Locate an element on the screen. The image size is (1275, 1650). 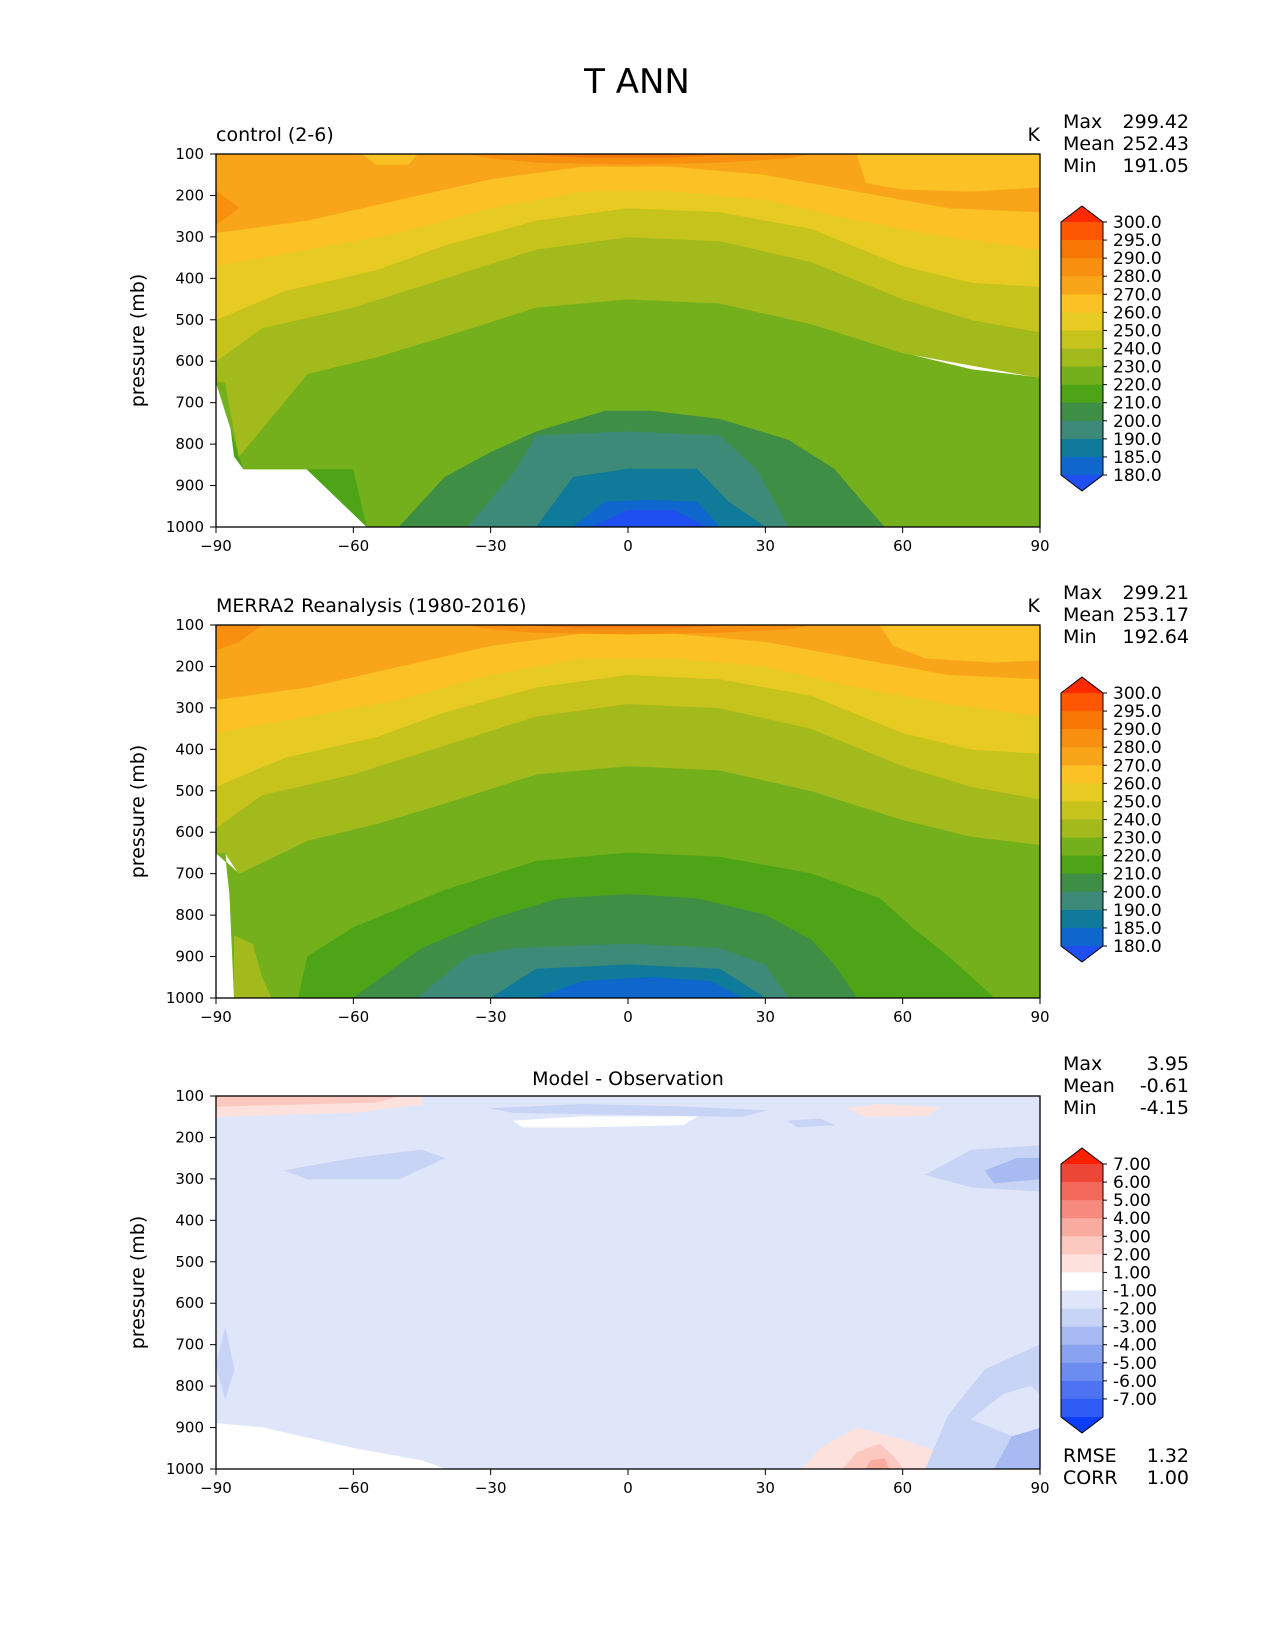
x-tick-label: 90 is located at coordinates (1039, 1017).